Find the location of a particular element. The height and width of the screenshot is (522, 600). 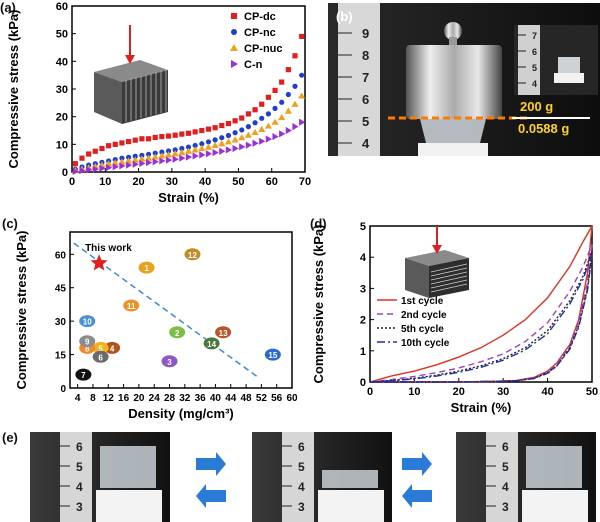

sample-base is located at coordinates (555, 506).